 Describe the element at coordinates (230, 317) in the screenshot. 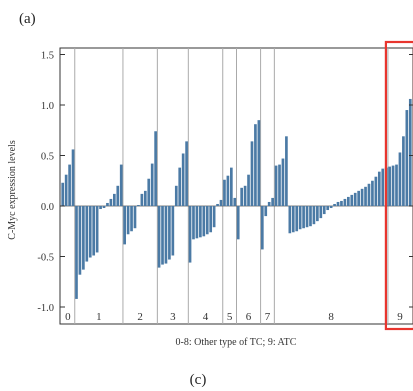

I see `group-label: 5` at that location.